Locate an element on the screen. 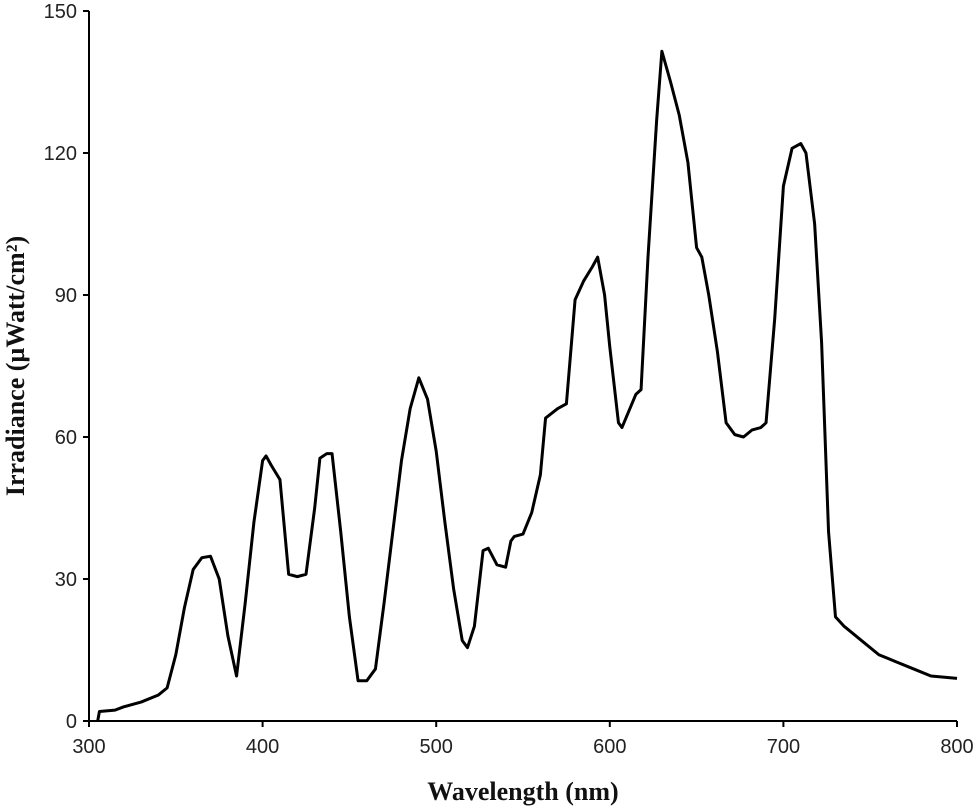 This screenshot has height=812, width=979. x-tick-label: 600 is located at coordinates (609, 747).